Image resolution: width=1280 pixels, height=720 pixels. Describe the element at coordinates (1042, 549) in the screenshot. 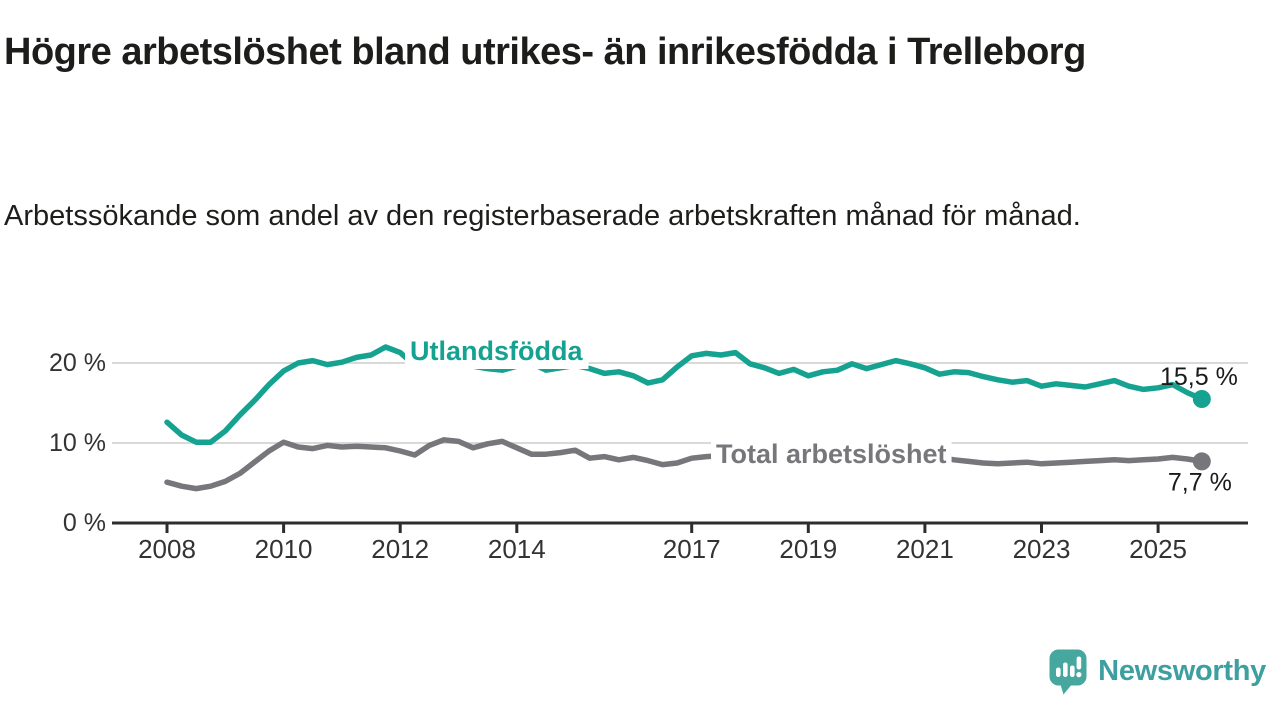

I see `x-tick-label-2023: 2023` at that location.